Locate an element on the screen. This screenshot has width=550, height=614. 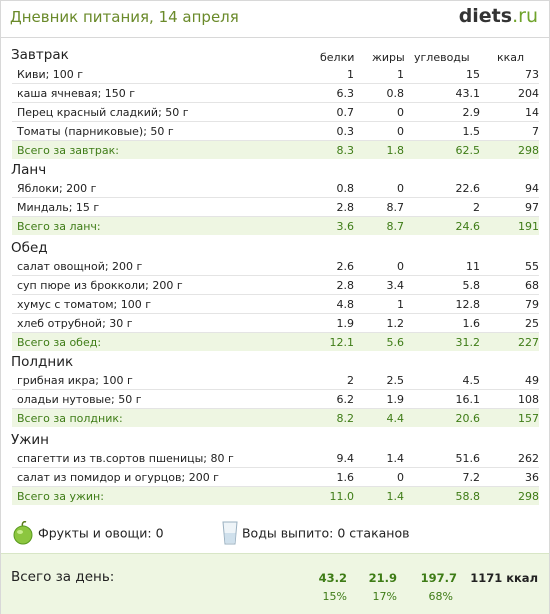
water-counter: Воды выпито: 0 стаканов is located at coordinates (315, 533).